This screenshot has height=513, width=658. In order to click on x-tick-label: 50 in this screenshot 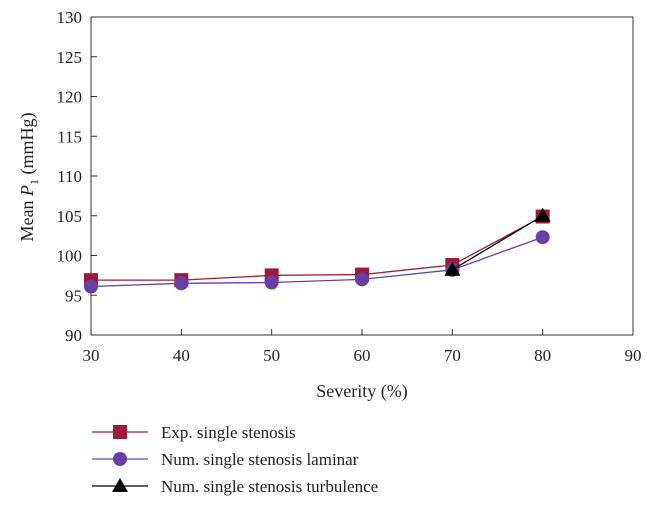, I will do `click(271, 355)`.